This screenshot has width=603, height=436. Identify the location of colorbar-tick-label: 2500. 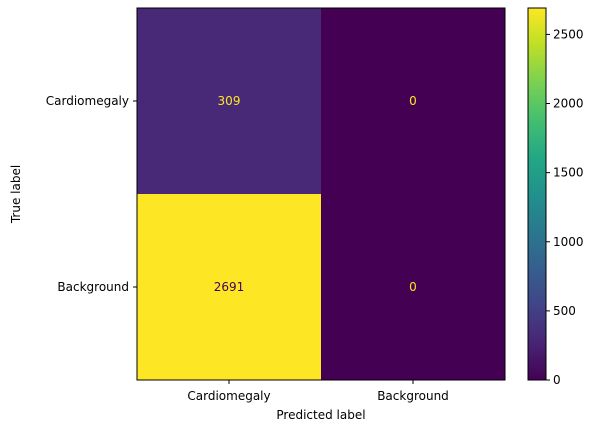
(568, 34).